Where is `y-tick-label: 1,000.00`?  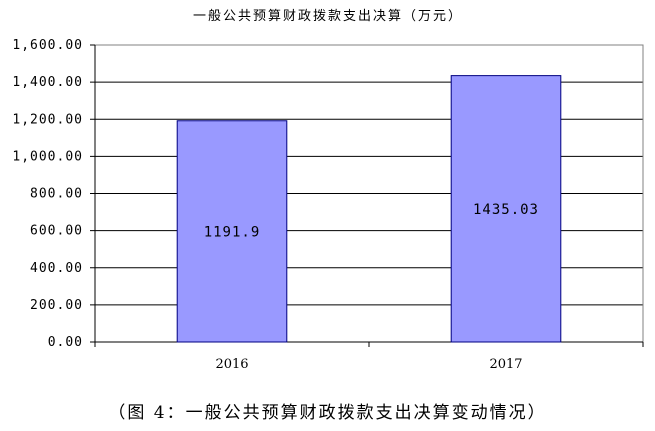
y-tick-label: 1,000.00 is located at coordinates (47, 156).